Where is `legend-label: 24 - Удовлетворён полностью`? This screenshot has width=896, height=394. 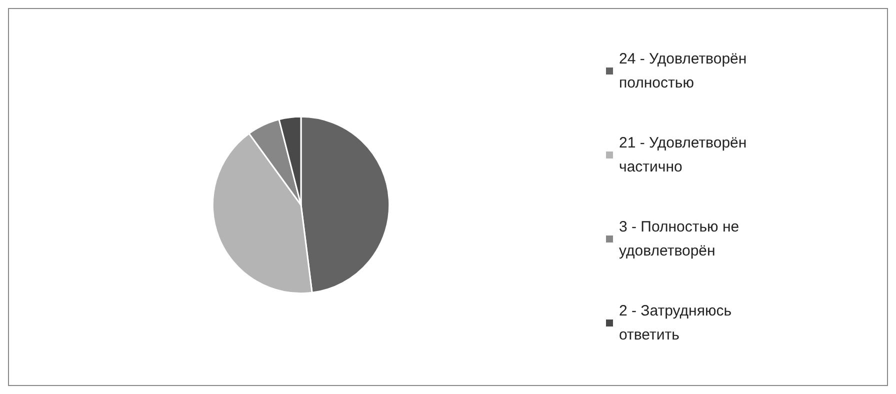
legend-label: 24 - Удовлетворён полностью is located at coordinates (685, 71).